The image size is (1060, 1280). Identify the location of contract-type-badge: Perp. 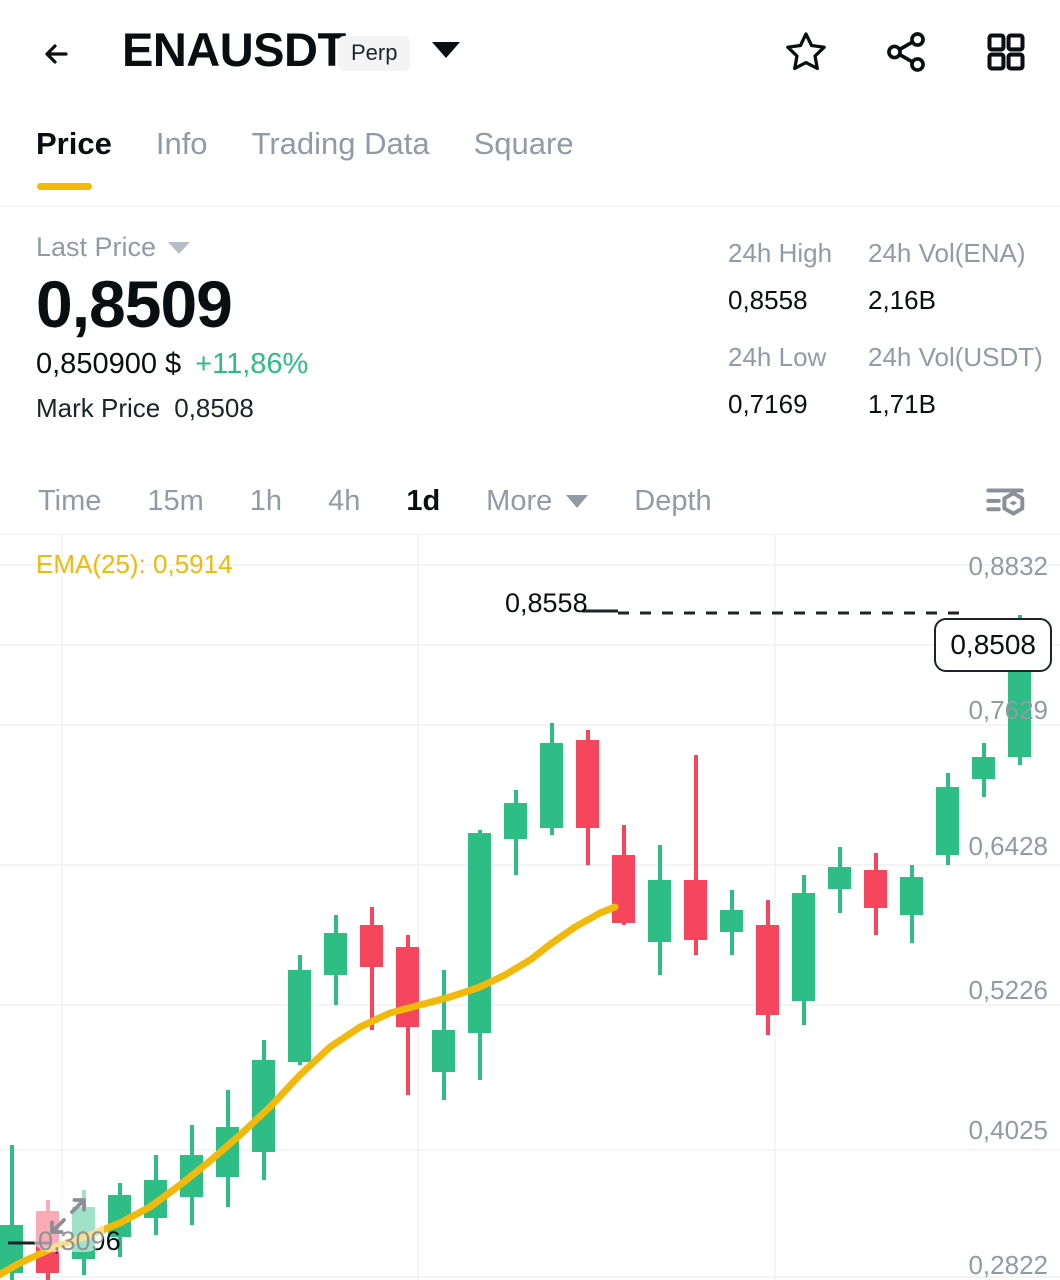
(374, 53).